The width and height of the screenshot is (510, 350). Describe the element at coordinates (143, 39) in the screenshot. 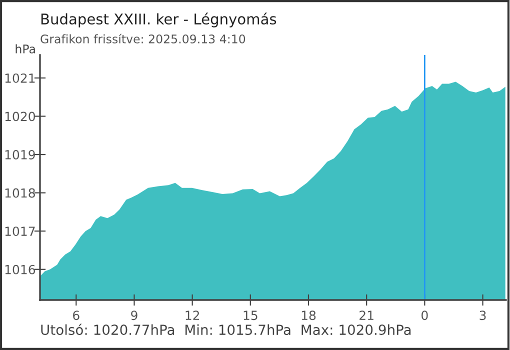

I see `chart-subtitle: Grafikon frissítve: 2025.09.13 4:10` at that location.